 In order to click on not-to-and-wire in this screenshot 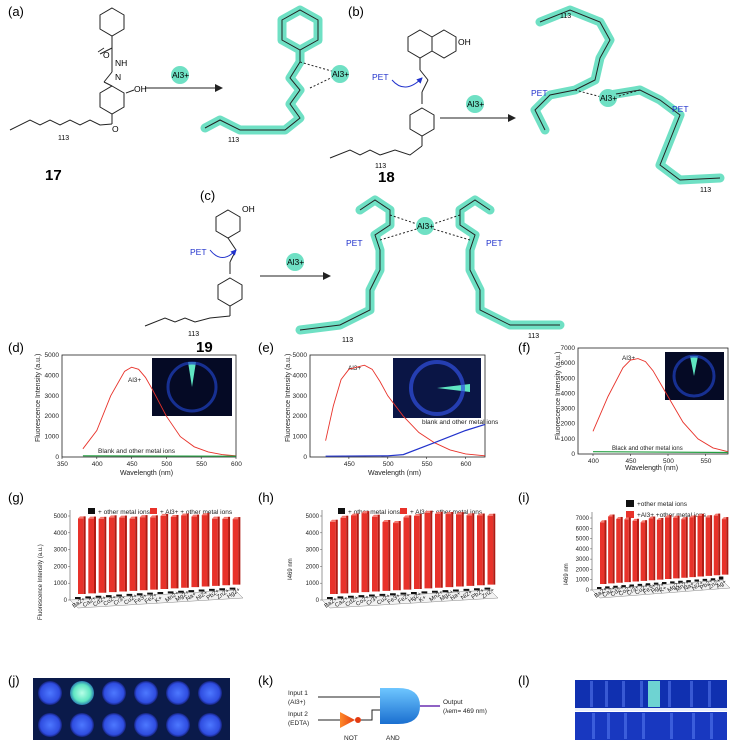, I will do `click(370, 715)`.